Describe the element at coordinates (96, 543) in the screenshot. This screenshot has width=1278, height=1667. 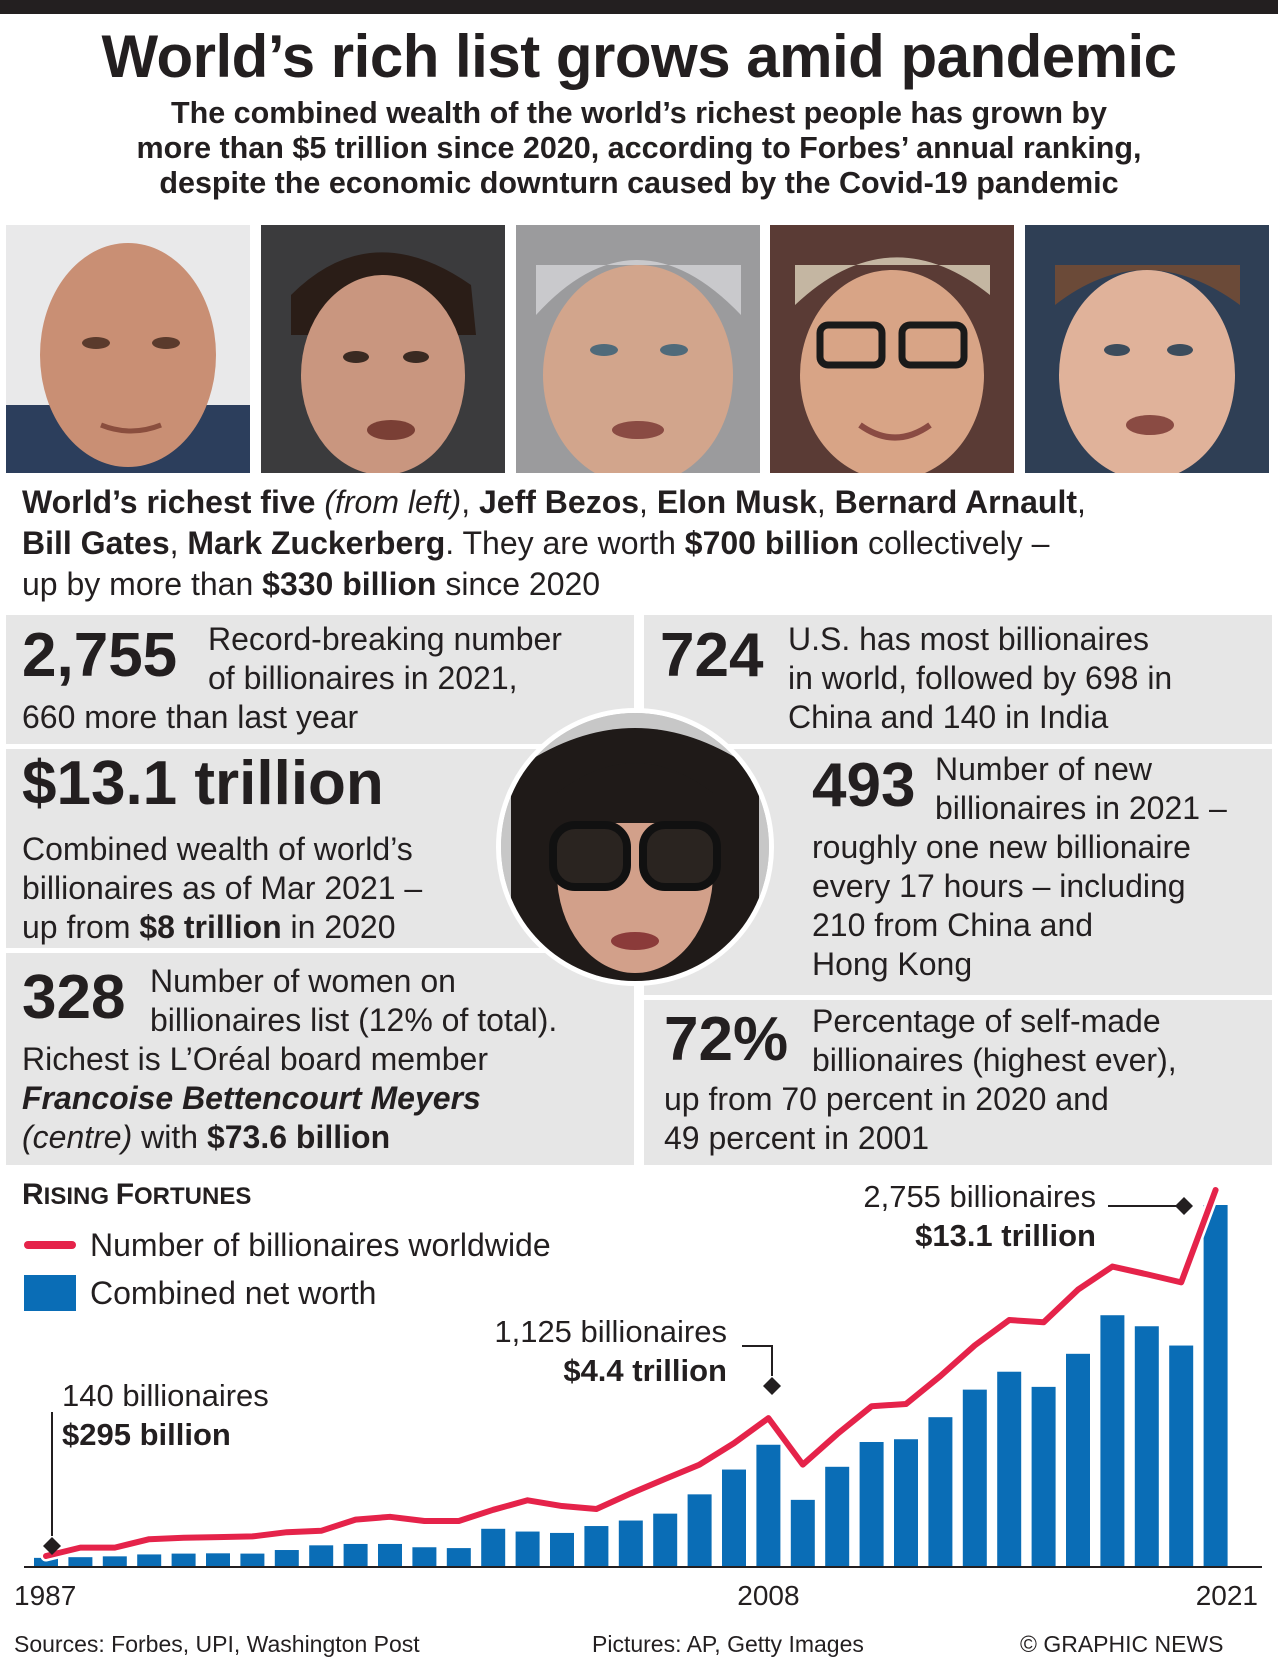
I see `caption-name: Bill Gates` at that location.